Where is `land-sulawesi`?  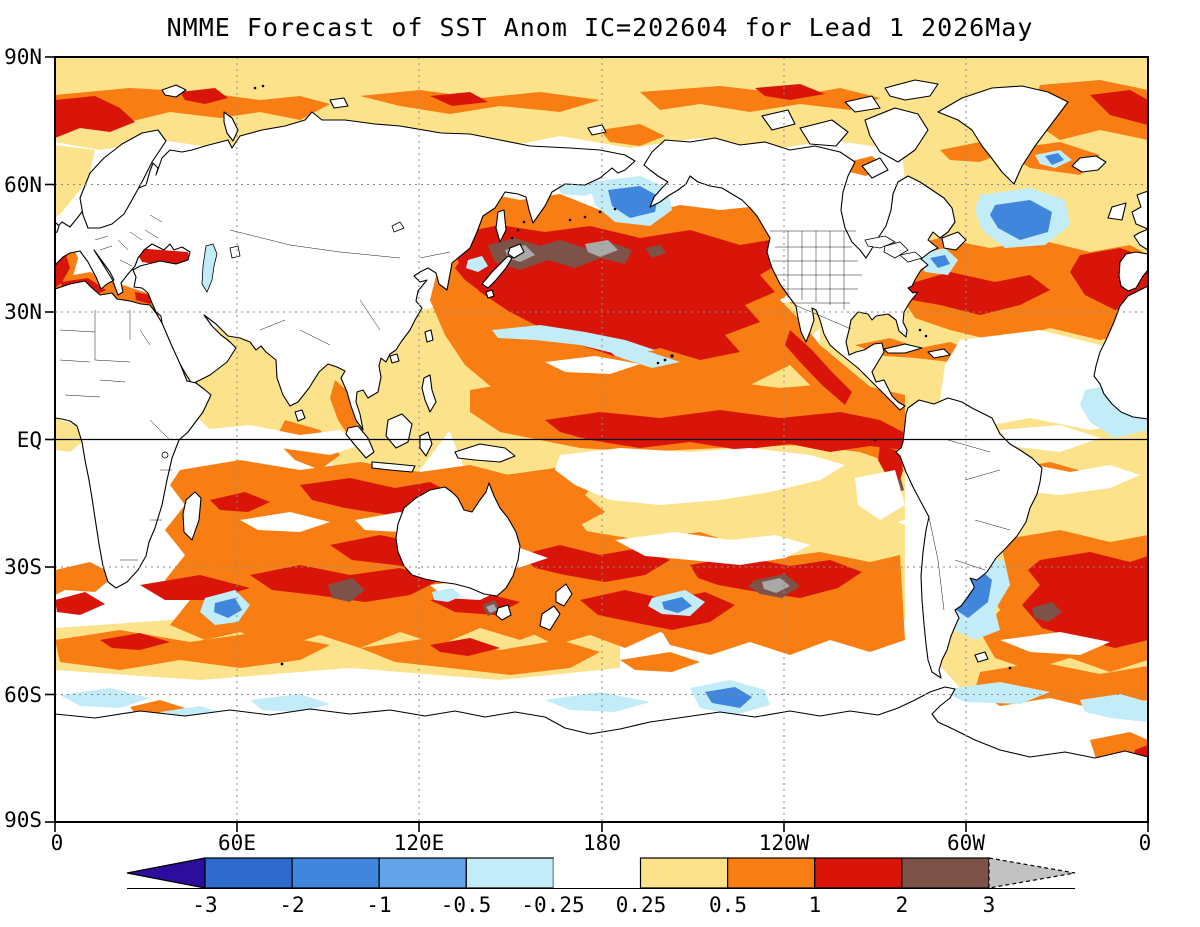 land-sulawesi is located at coordinates (426, 444).